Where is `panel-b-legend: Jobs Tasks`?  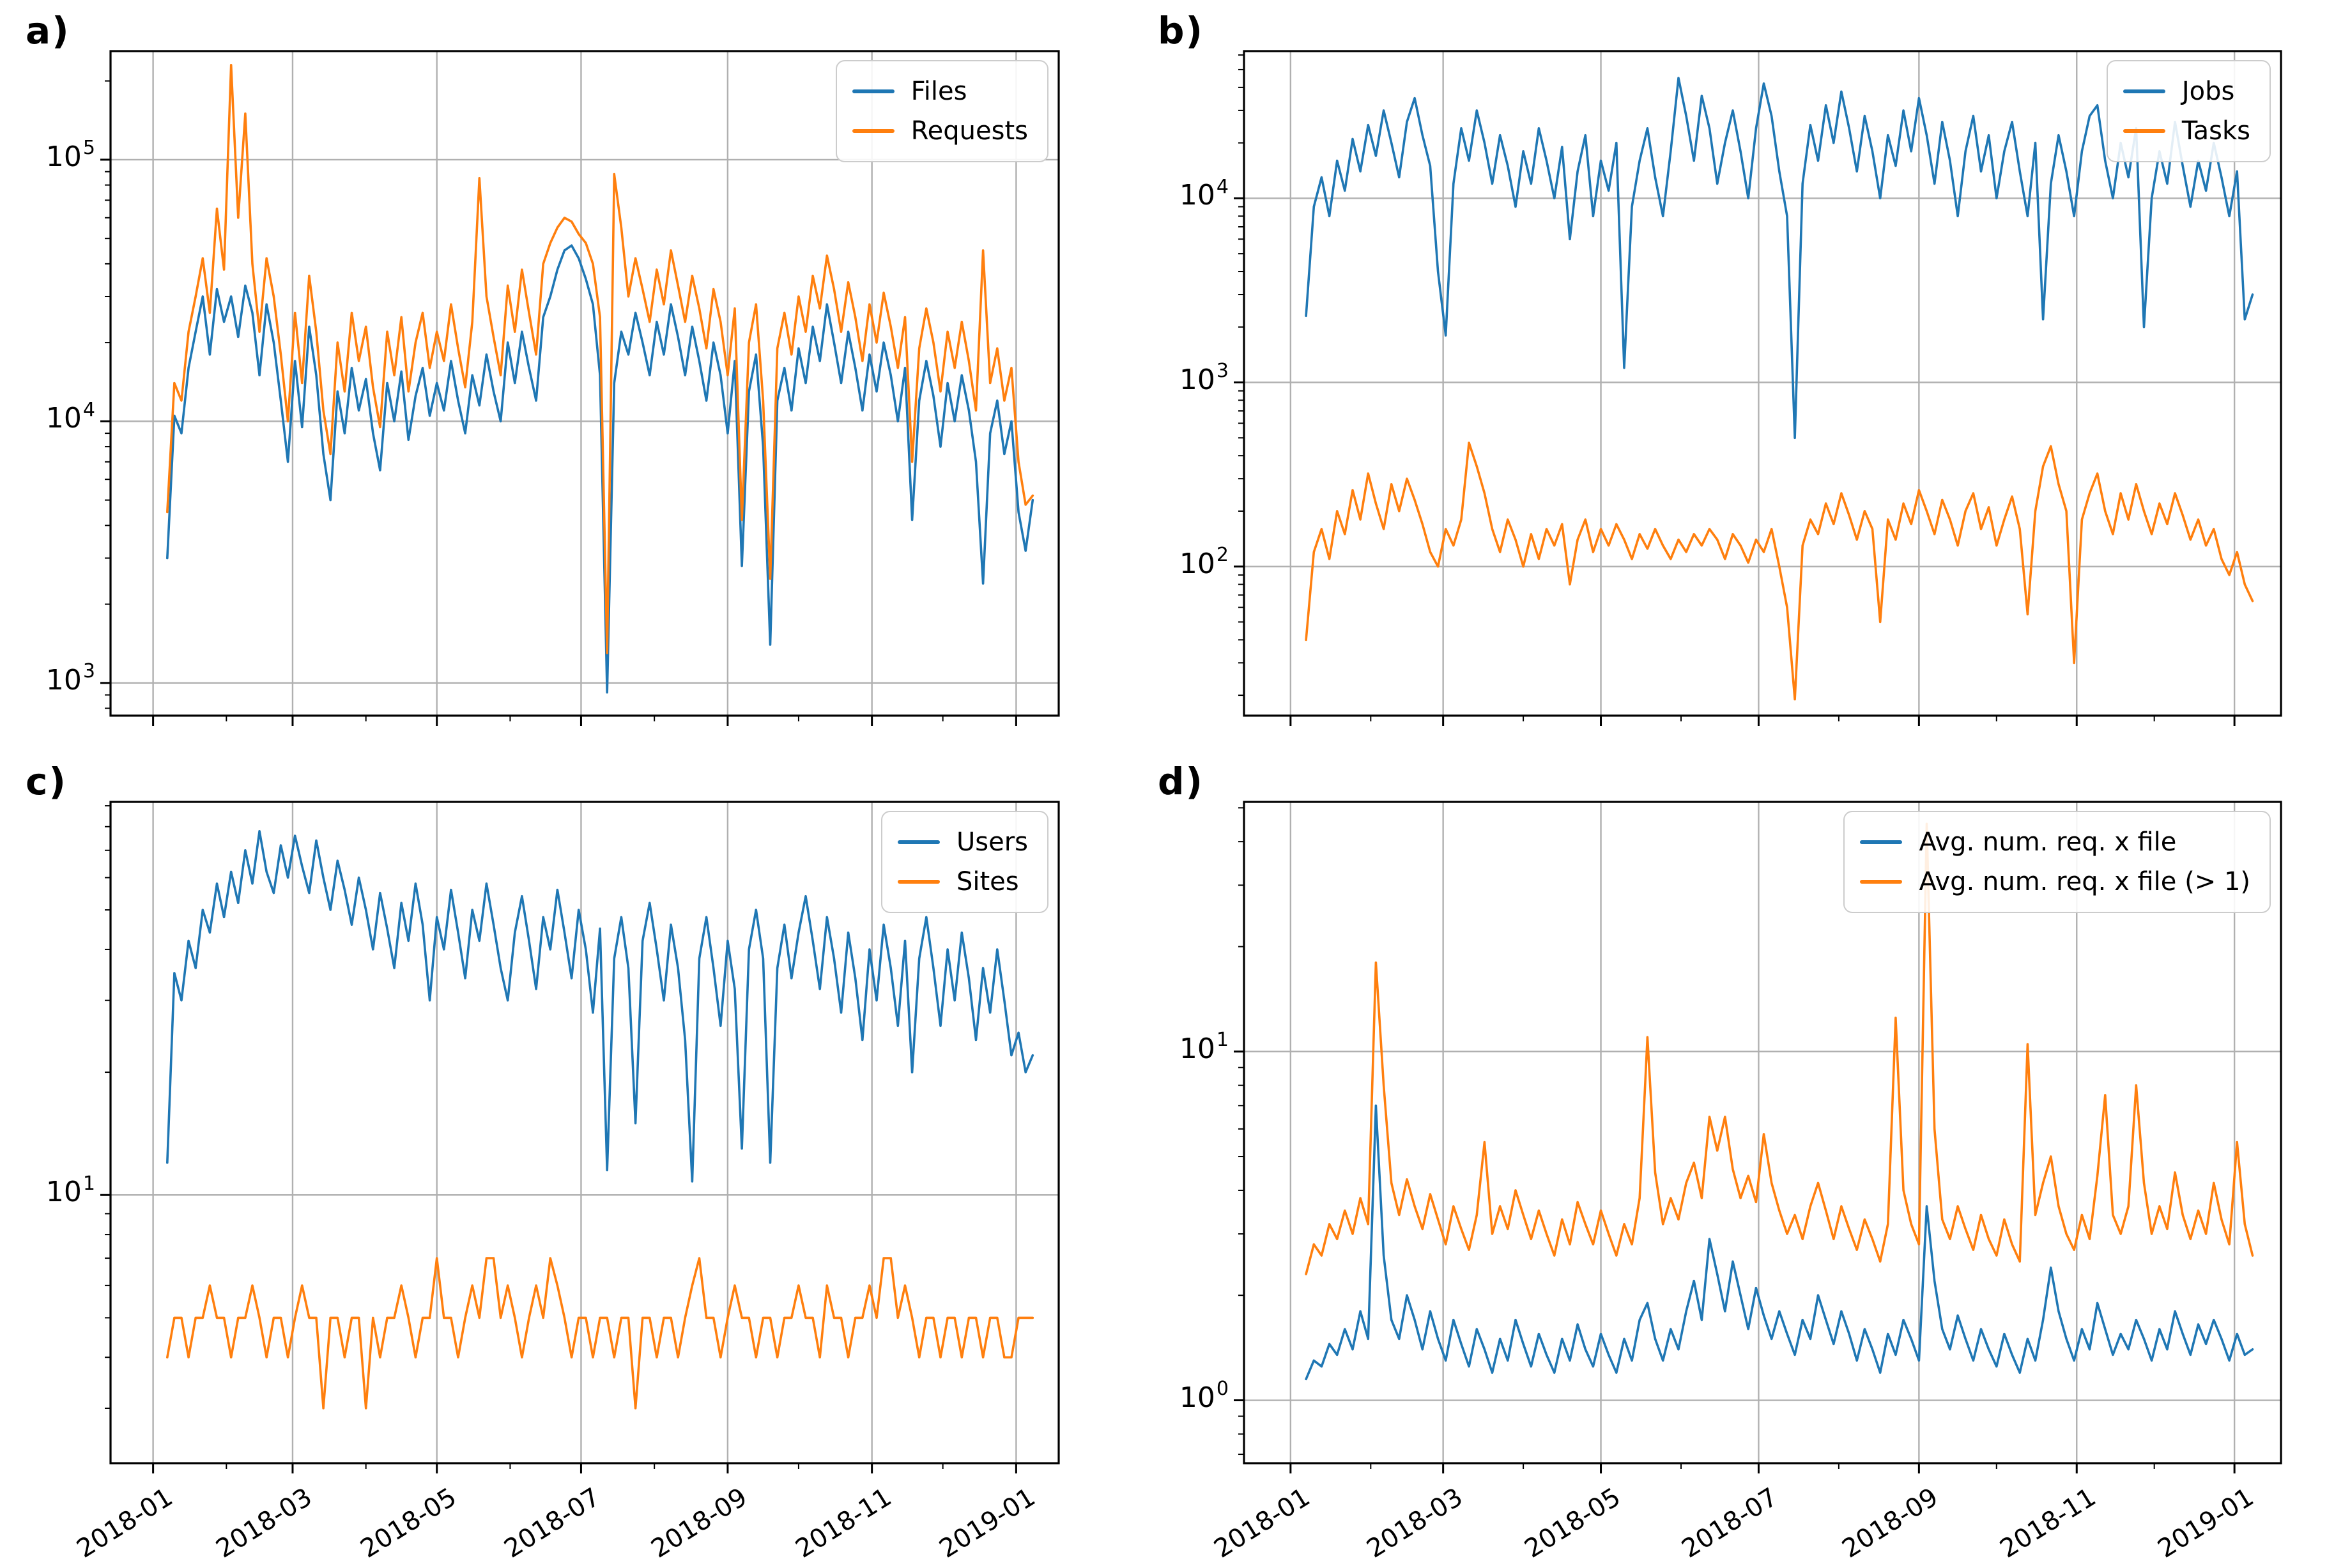 panel-b-legend: Jobs Tasks is located at coordinates (2188, 111).